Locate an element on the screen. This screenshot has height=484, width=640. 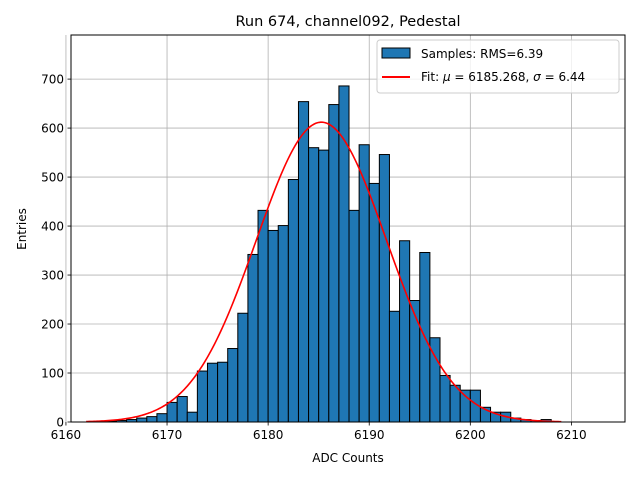
x-tick-label: 6160 is located at coordinates (66, 435).